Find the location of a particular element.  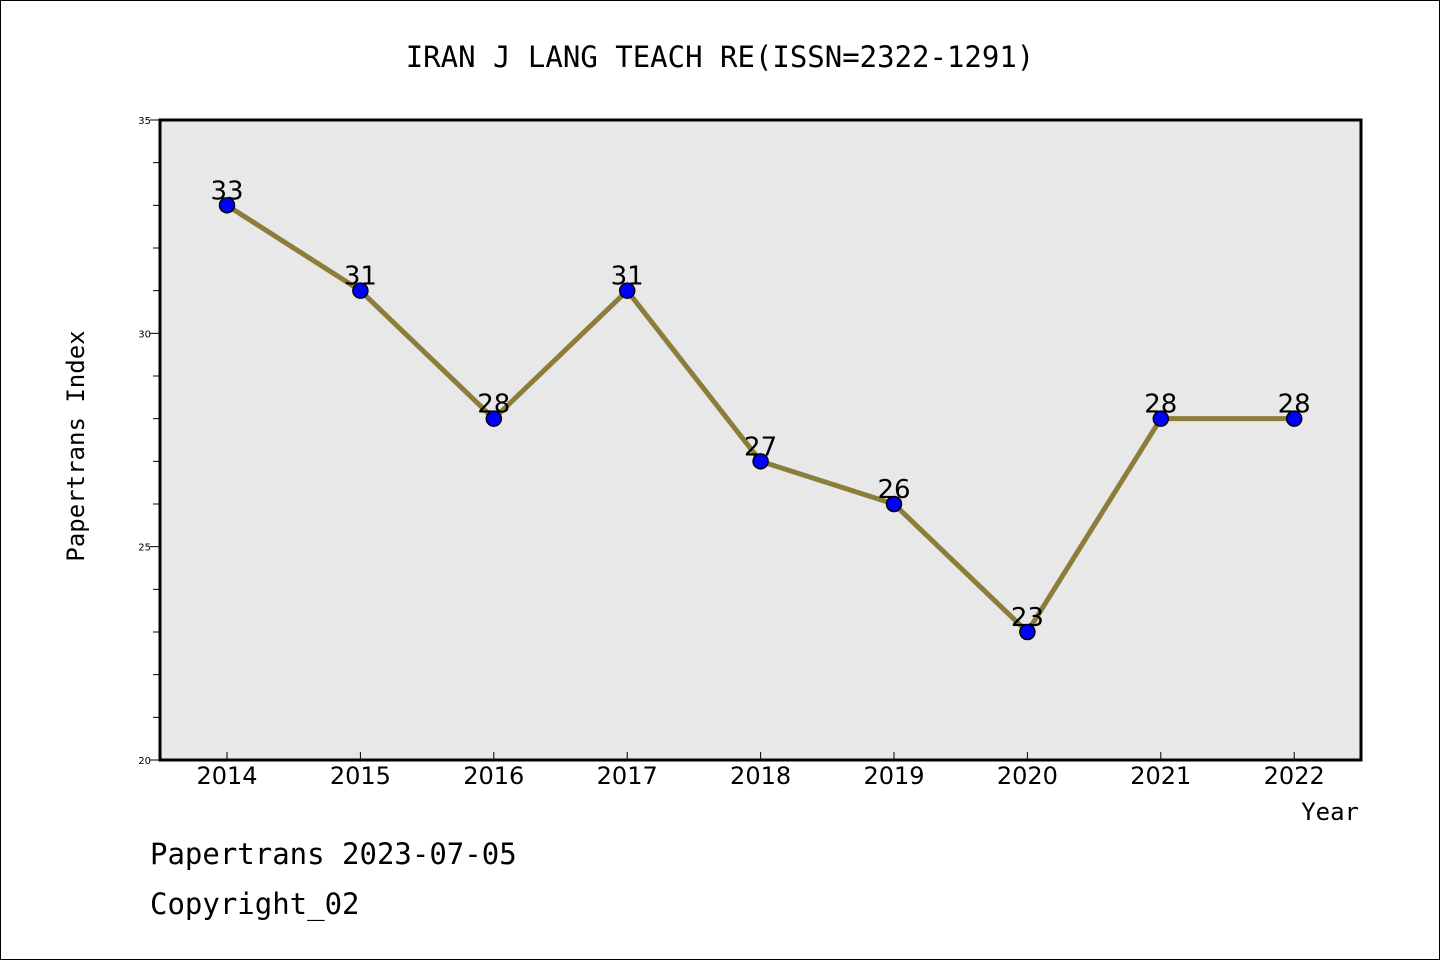

y-axis: 20 25 30 35 is located at coordinates (149, 441).